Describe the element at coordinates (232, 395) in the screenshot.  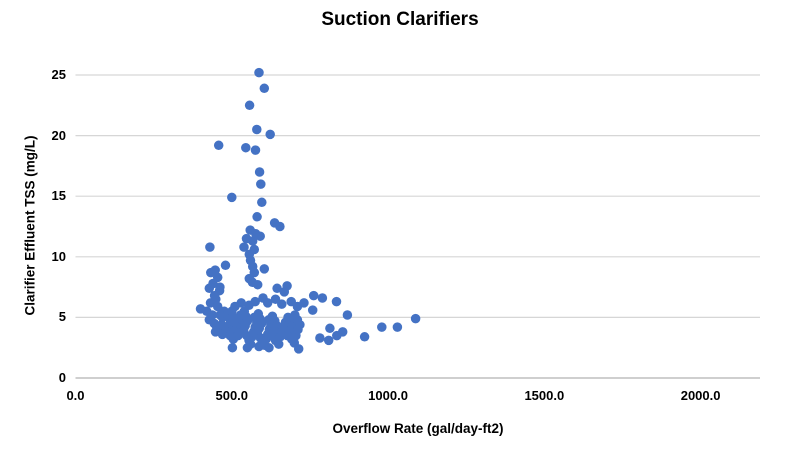
I see `x-tick-label: 500.0` at that location.